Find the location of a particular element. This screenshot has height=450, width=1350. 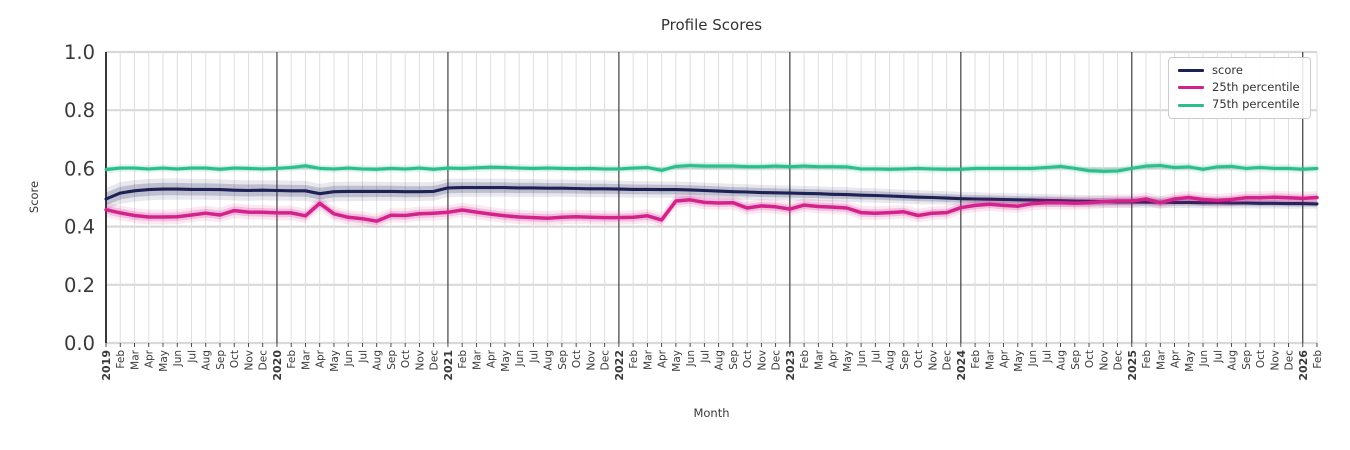

y-tick-label: 0.2 is located at coordinates (79, 285).